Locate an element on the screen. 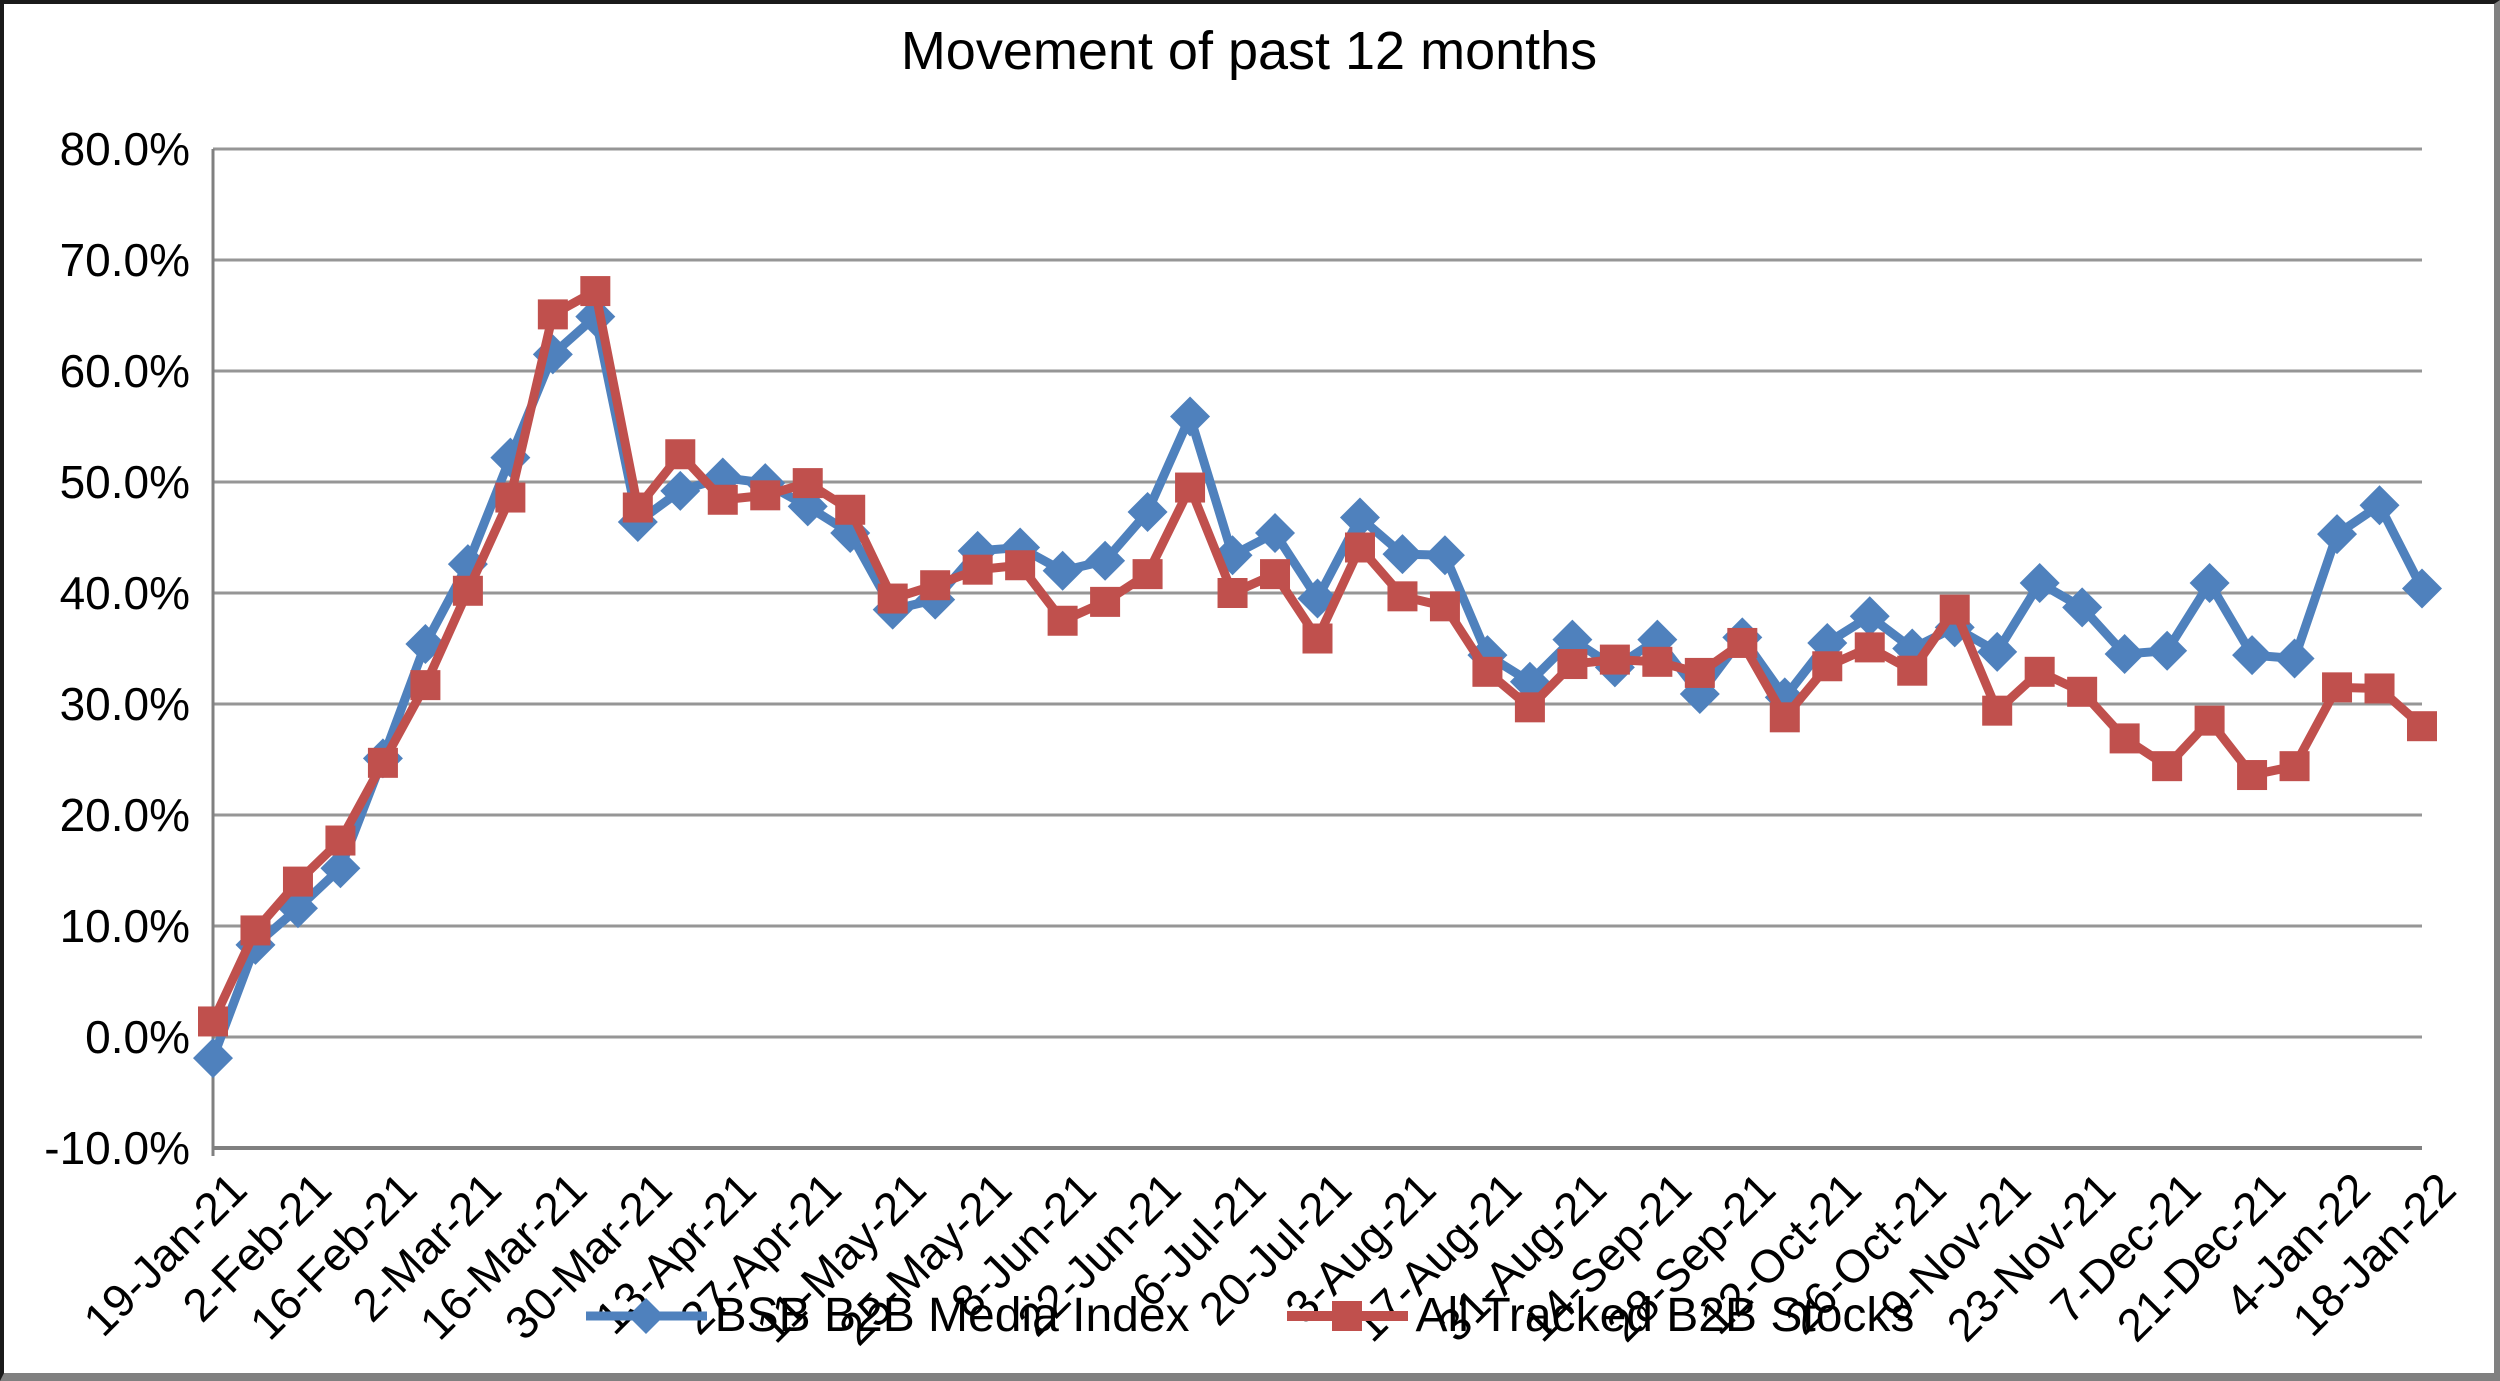  legend-item-all-tracked-b2b-stocks: All Tracked B2B Stocks is located at coordinates (1600, 1315).